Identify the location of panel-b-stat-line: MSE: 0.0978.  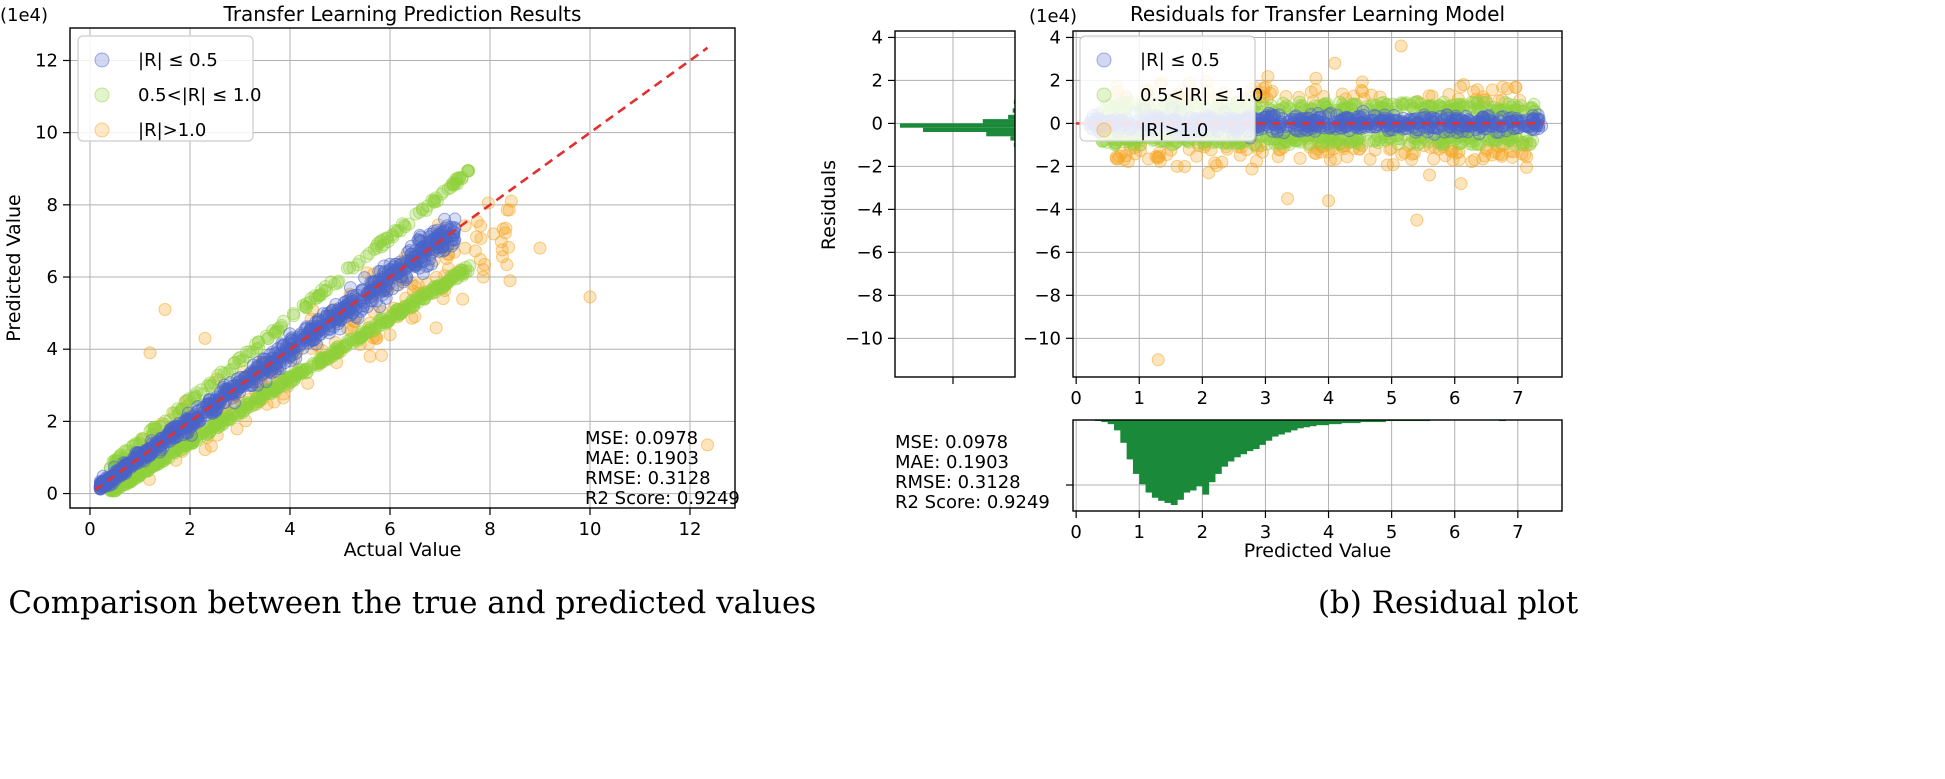
(951, 442).